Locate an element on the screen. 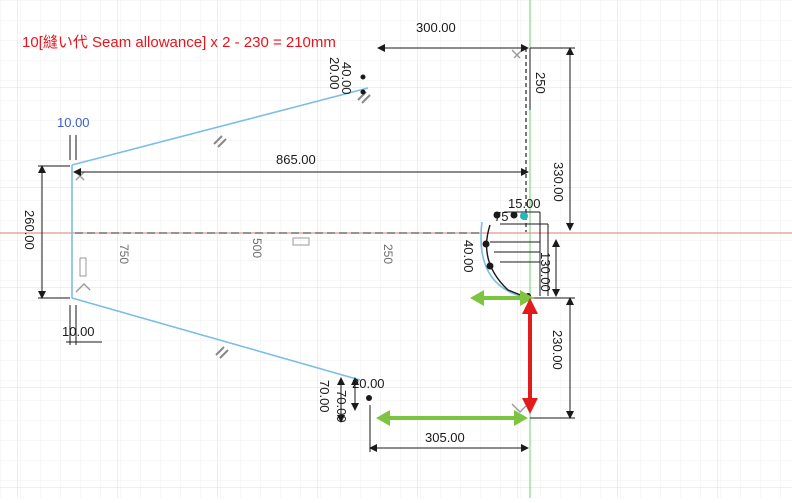 The width and height of the screenshot is (792, 503). axis-label-500: 500 is located at coordinates (257, 248).